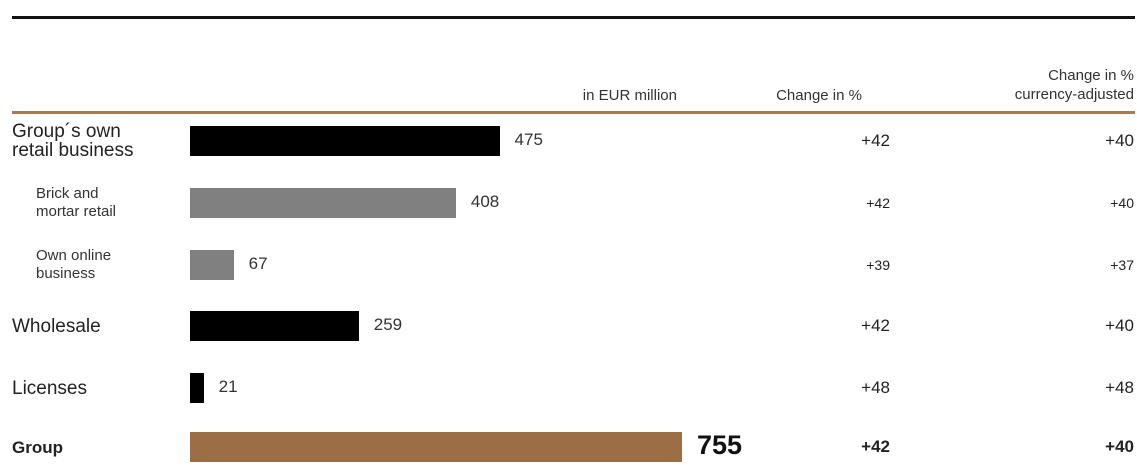 The height and width of the screenshot is (469, 1137). Describe the element at coordinates (258, 264) in the screenshot. I see `bar-value-label: 67` at that location.